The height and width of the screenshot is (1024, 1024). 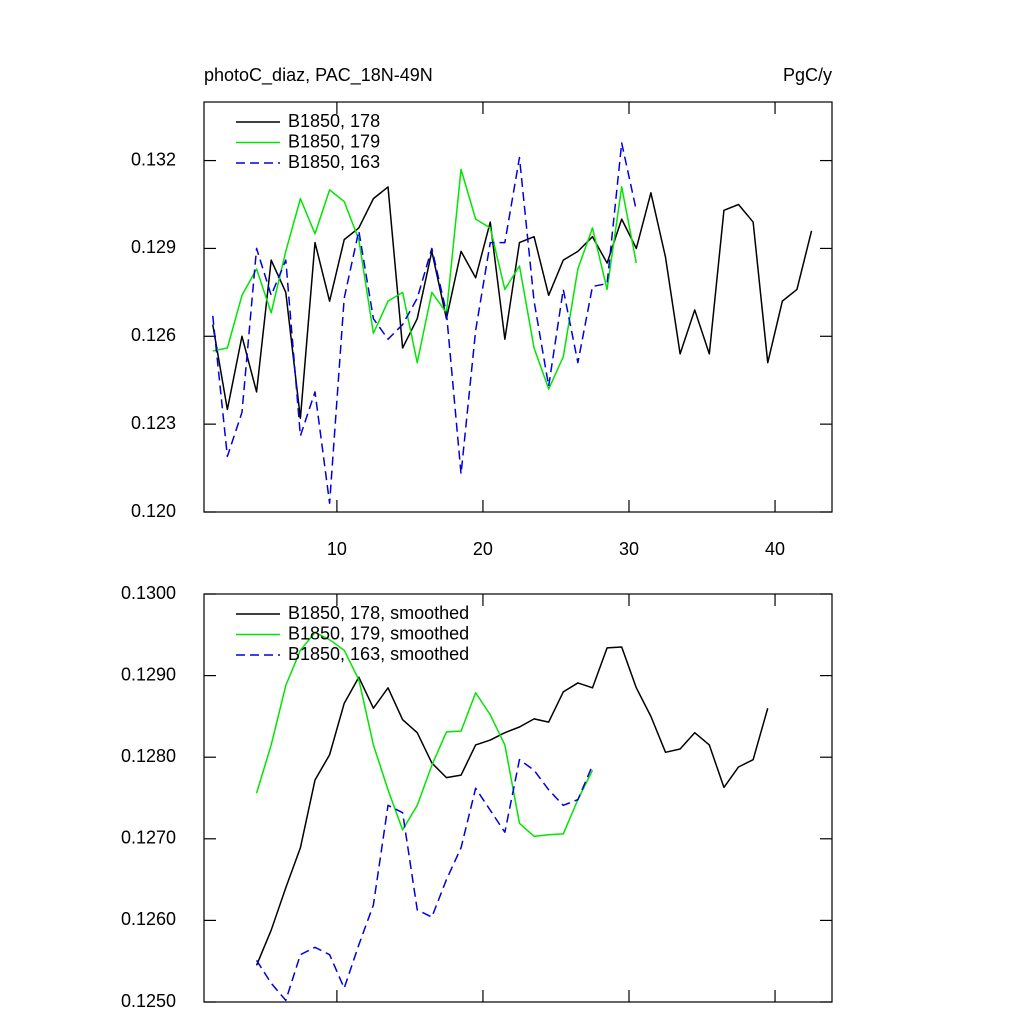 What do you see at coordinates (153, 335) in the screenshot?
I see `y-tick-label: 0.126` at bounding box center [153, 335].